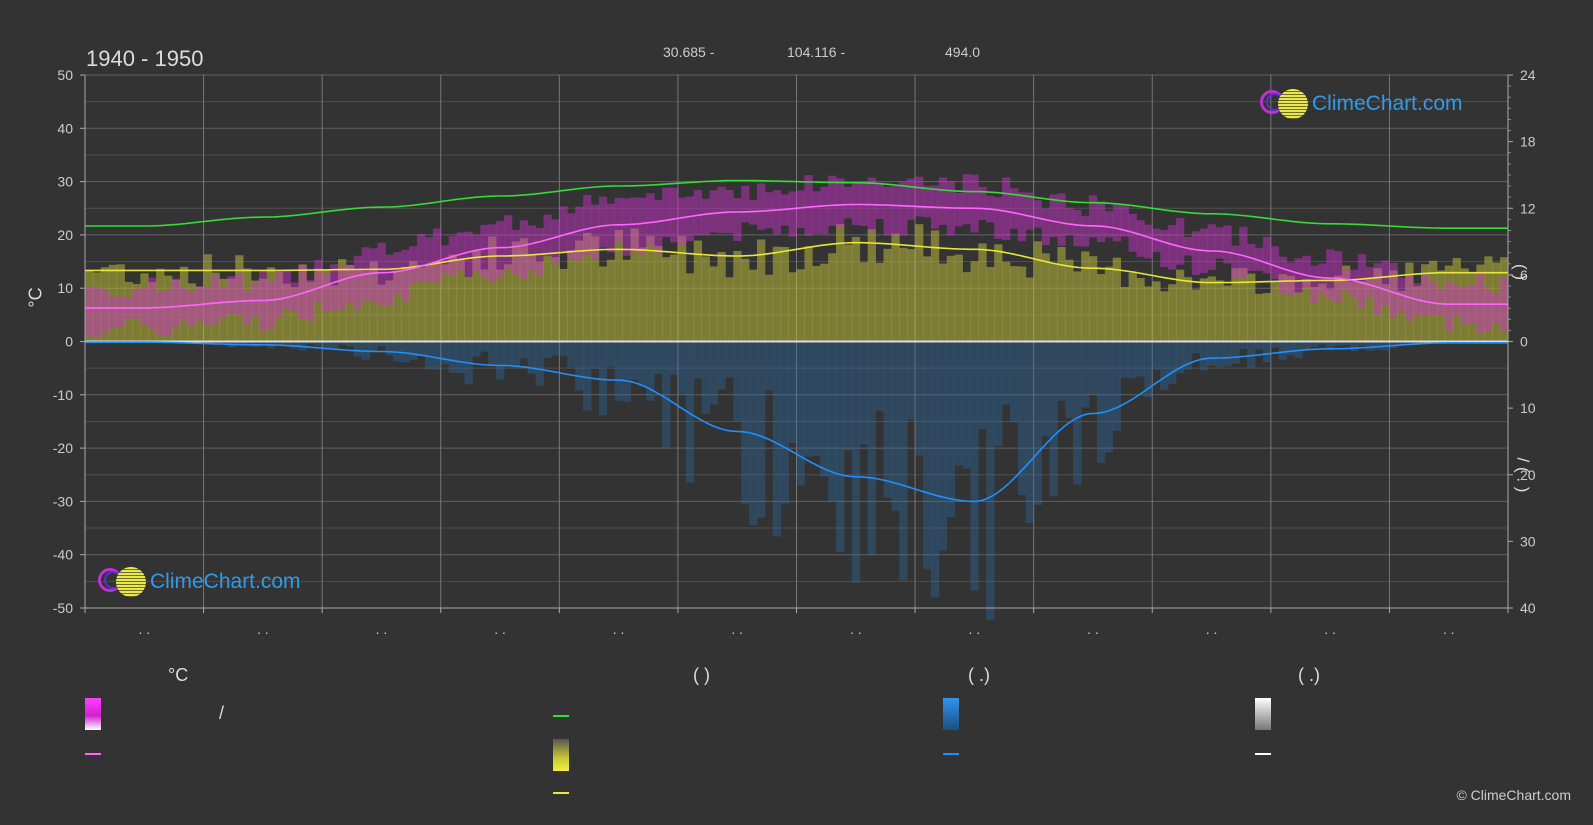 The width and height of the screenshot is (1593, 825). Describe the element at coordinates (65, 182) in the screenshot. I see `left-axis-tick-label: 30` at that location.